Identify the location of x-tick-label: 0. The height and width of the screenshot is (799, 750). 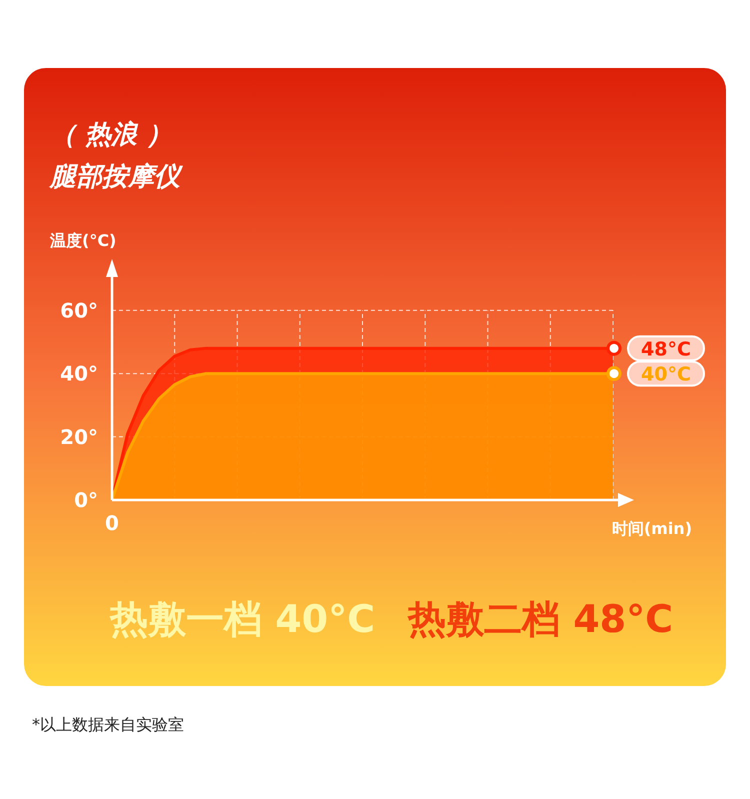
(112, 523).